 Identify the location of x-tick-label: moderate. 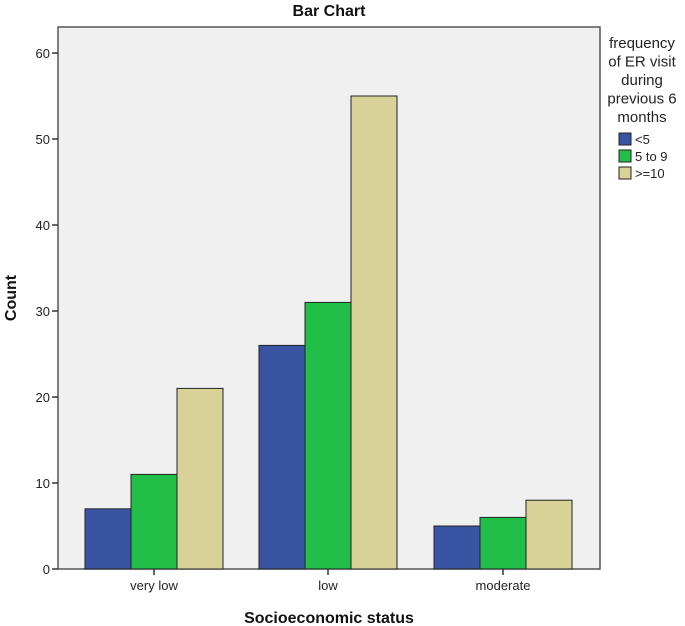
(503, 585).